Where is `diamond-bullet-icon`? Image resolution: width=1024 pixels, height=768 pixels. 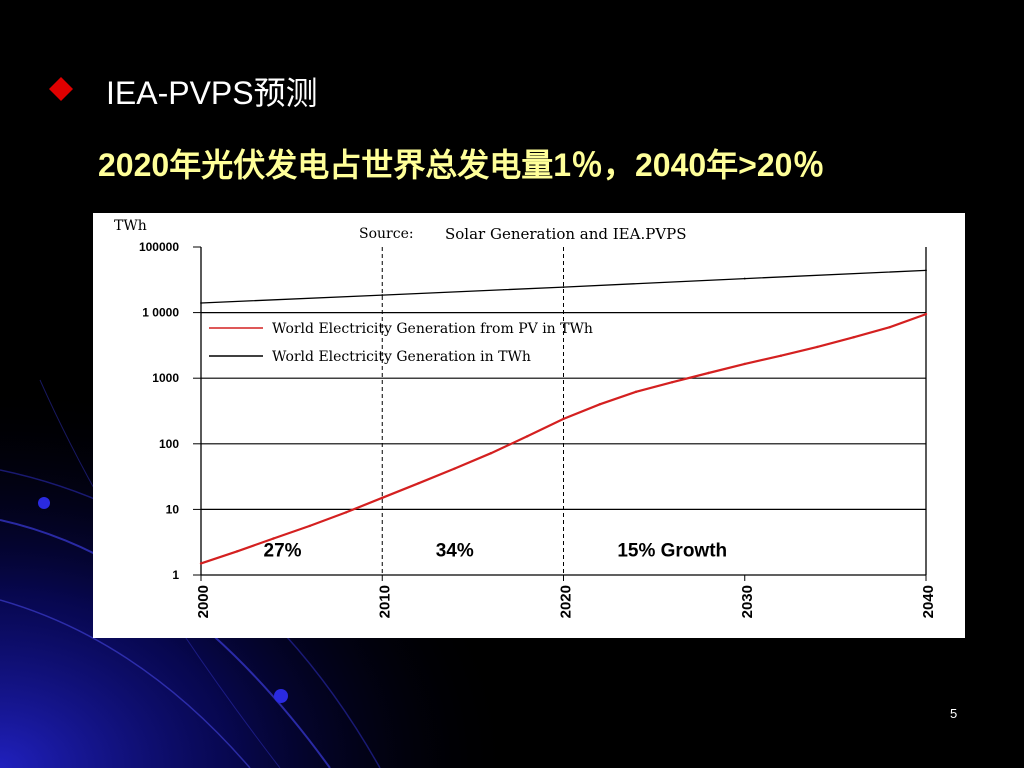 diamond-bullet-icon is located at coordinates (61, 89).